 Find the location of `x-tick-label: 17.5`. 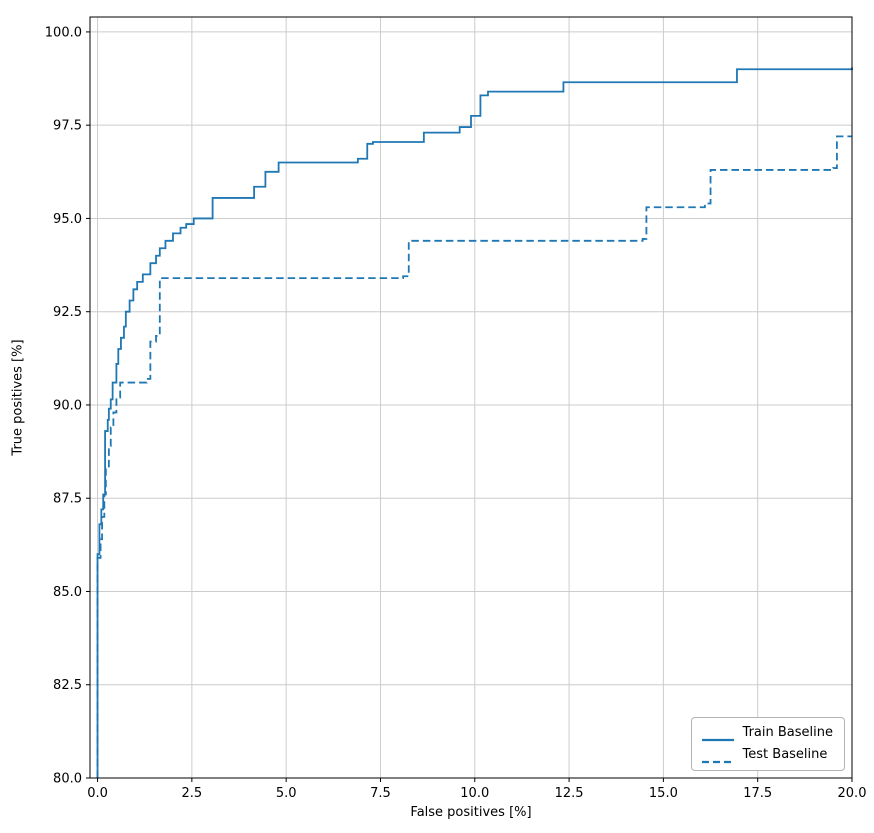

x-tick-label: 17.5 is located at coordinates (757, 793).